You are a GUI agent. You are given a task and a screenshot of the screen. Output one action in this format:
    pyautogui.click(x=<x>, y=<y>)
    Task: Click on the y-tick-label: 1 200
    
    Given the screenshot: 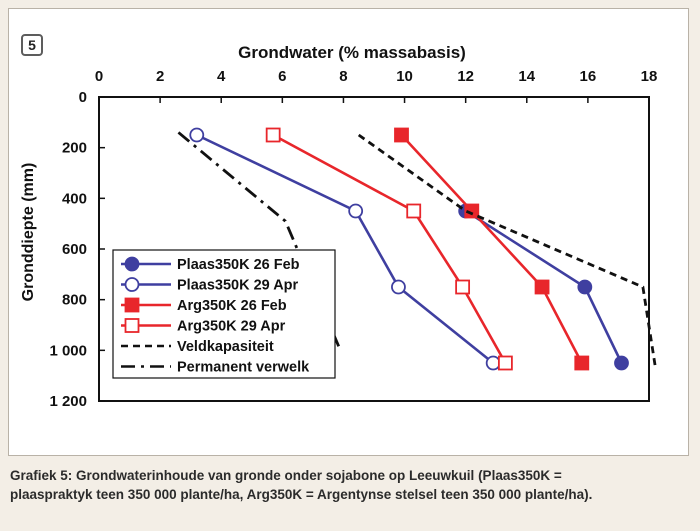 What is the action you would take?
    pyautogui.click(x=68, y=401)
    